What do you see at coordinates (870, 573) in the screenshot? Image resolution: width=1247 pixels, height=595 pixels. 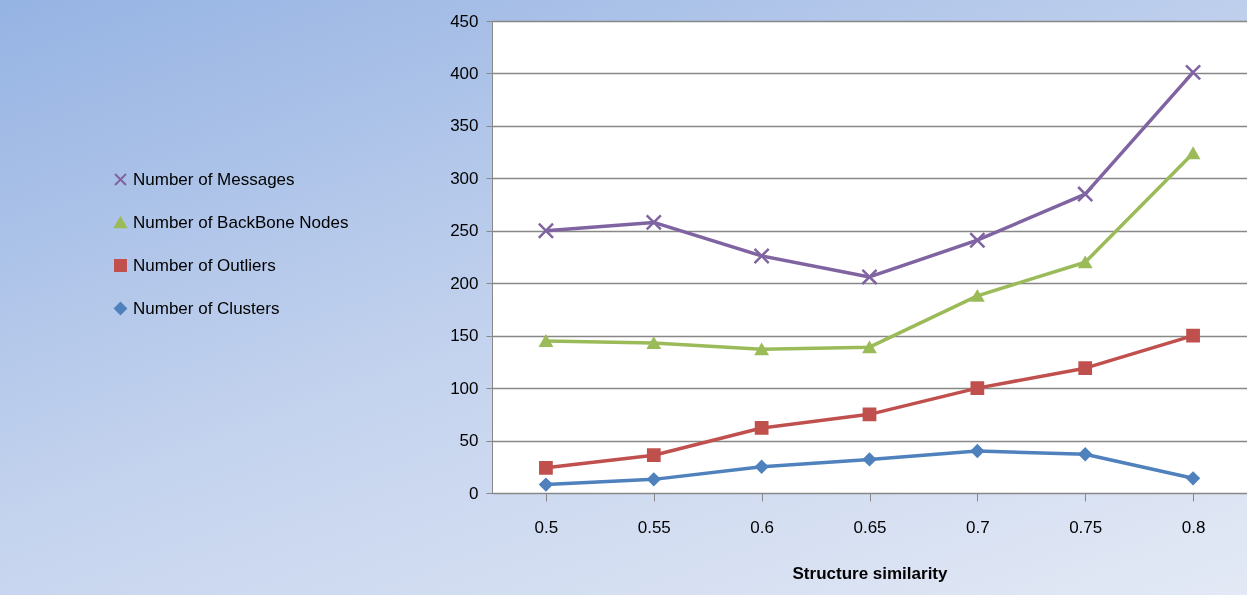 I see `x-axis-title: Structure similarity` at bounding box center [870, 573].